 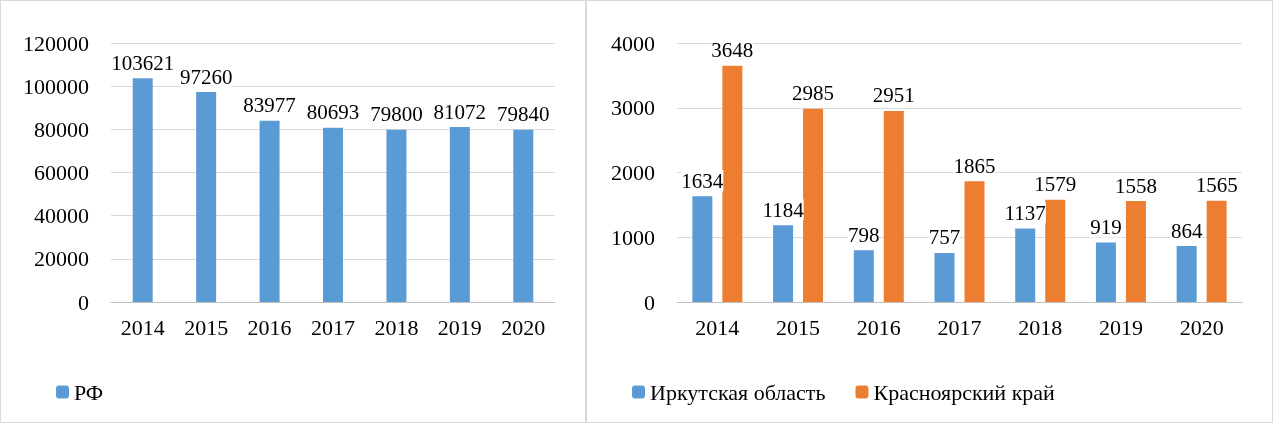 I want to click on y-tick-label: 120000, so click(x=56, y=43).